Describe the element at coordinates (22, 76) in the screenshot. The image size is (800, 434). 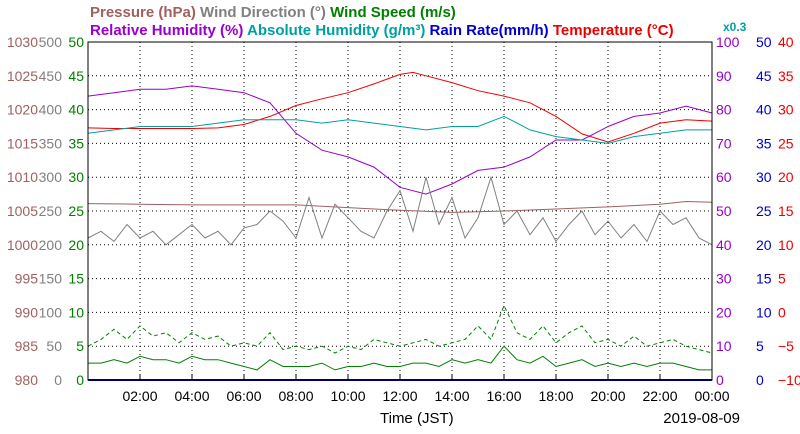
I see `axis-tick-label: 1025` at that location.